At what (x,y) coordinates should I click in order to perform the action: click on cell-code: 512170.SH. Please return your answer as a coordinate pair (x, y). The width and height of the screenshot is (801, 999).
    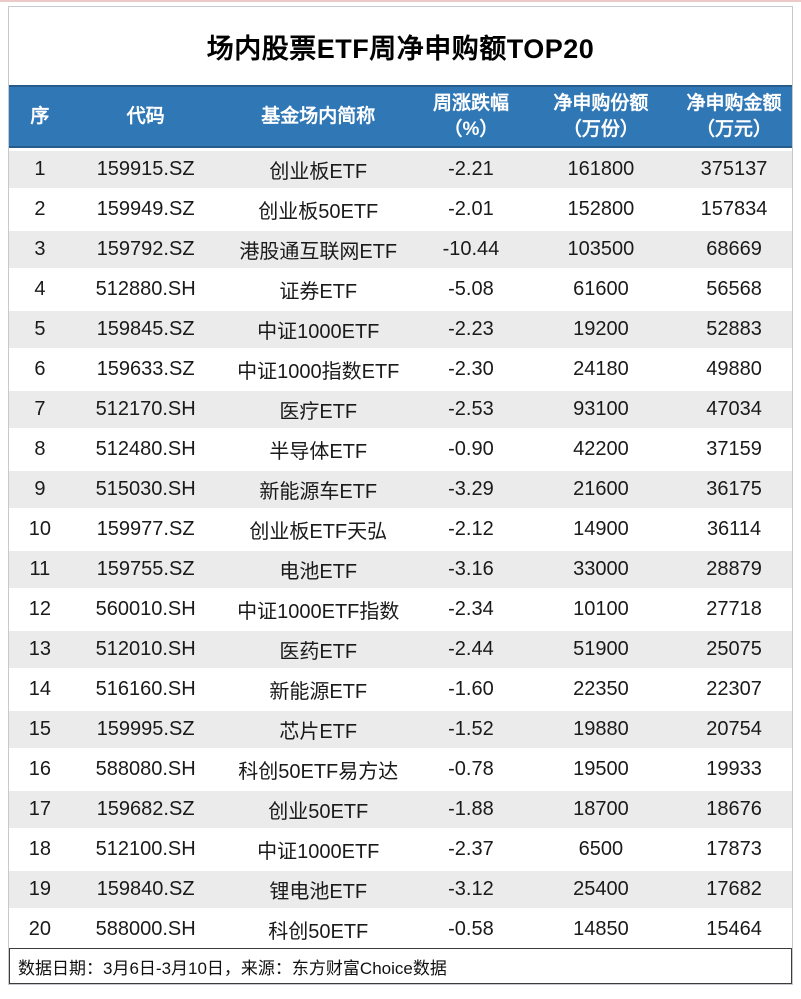
    Looking at the image, I should click on (145, 409).